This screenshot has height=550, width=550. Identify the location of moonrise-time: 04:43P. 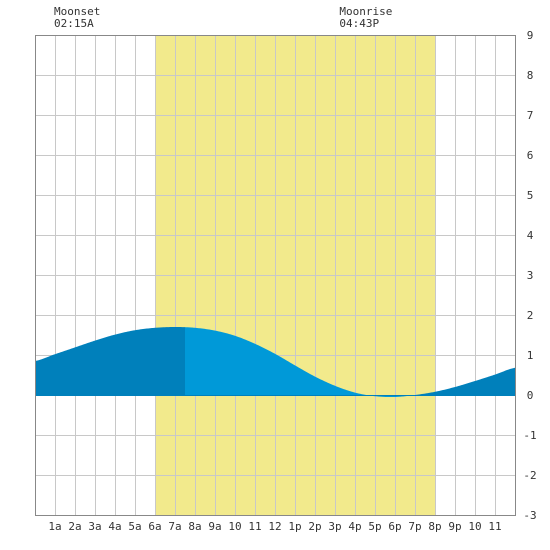
(359, 23).